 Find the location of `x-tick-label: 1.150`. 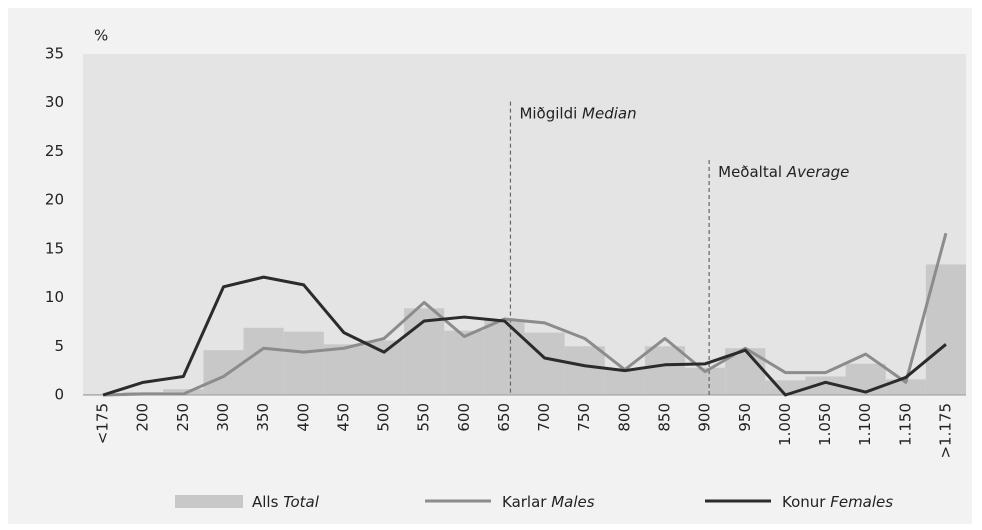

x-tick-label: 1.150 is located at coordinates (905, 424).